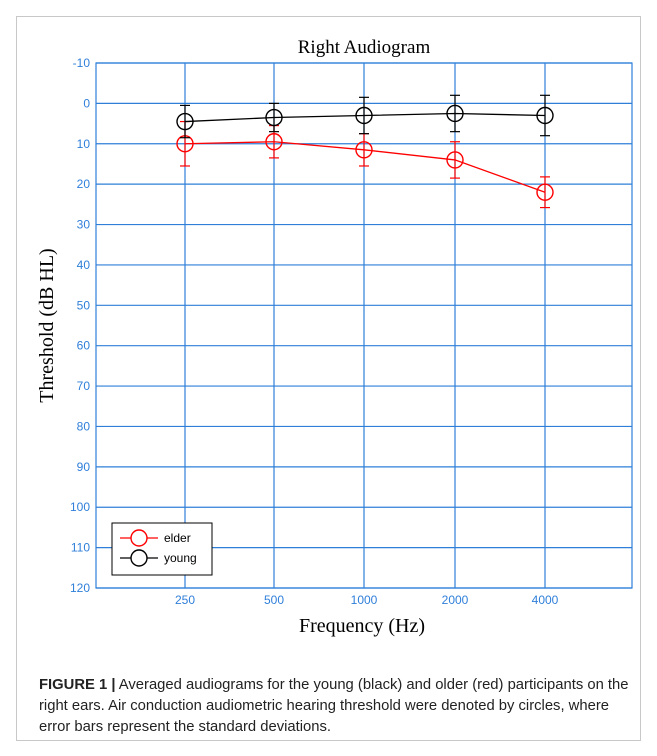  I want to click on x-tick-label: 500, so click(274, 600).